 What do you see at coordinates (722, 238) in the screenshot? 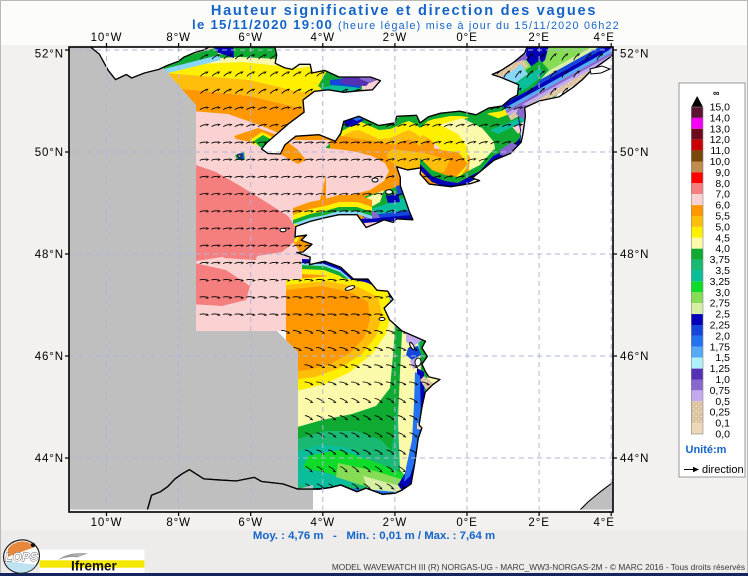
I see `svg-text: 4,5` at bounding box center [722, 238].